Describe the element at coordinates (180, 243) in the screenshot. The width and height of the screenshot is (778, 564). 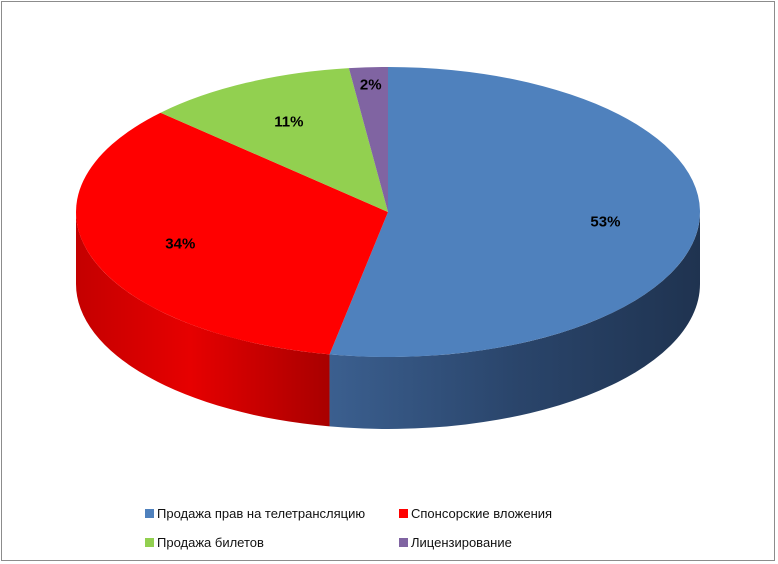
I see `slice-2-label: 34%` at that location.